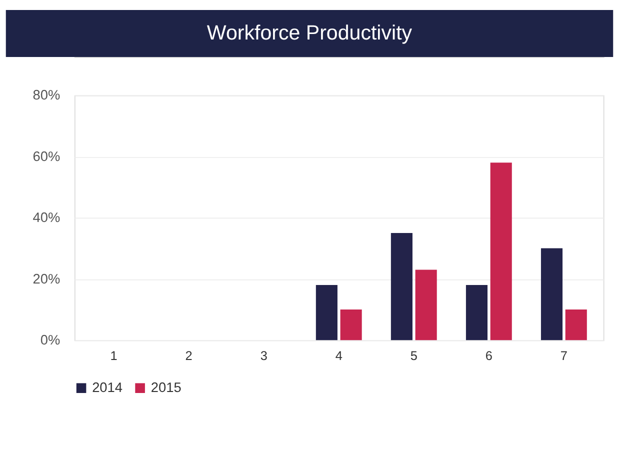  Describe the element at coordinates (488, 356) in the screenshot. I see `x-tick-label: 6` at that location.